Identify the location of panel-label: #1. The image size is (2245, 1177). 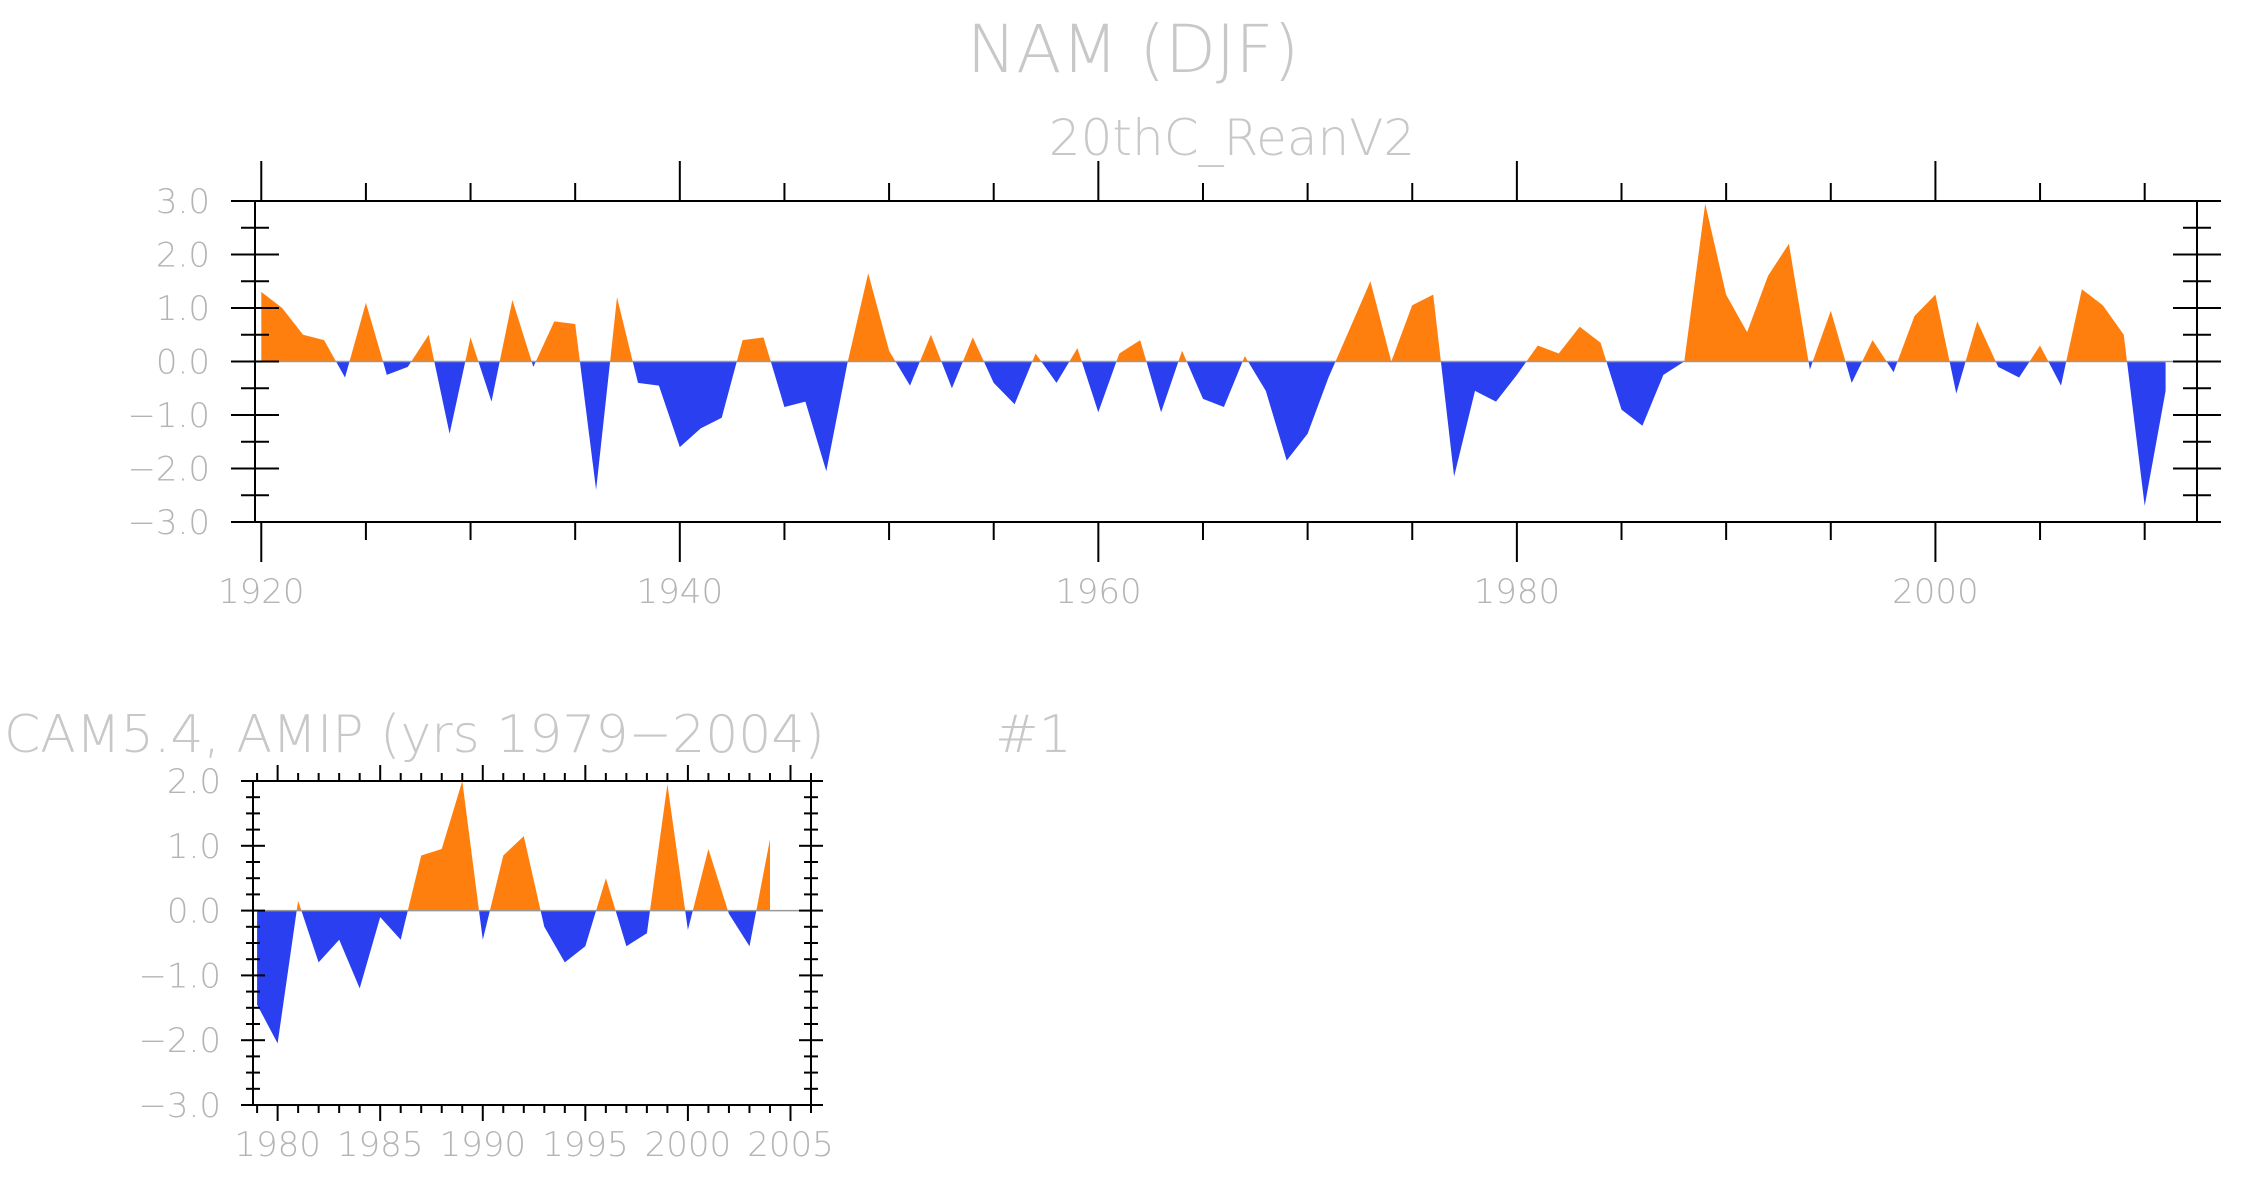
(1033, 735).